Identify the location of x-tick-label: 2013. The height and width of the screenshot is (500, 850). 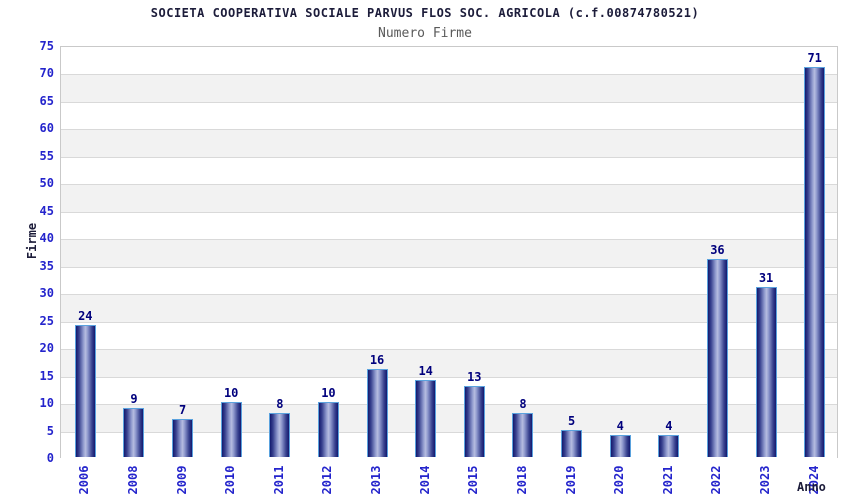
(376, 480).